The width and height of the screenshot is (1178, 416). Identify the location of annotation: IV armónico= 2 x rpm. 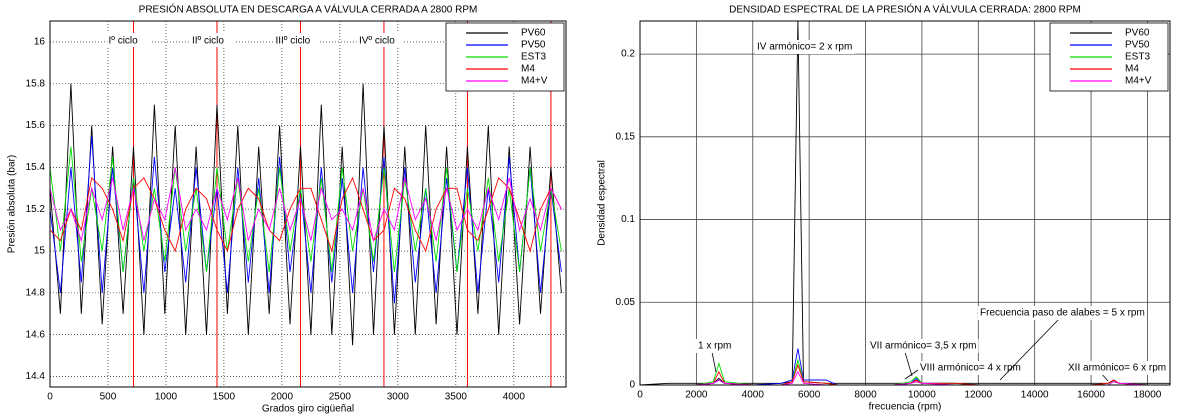
(804, 47).